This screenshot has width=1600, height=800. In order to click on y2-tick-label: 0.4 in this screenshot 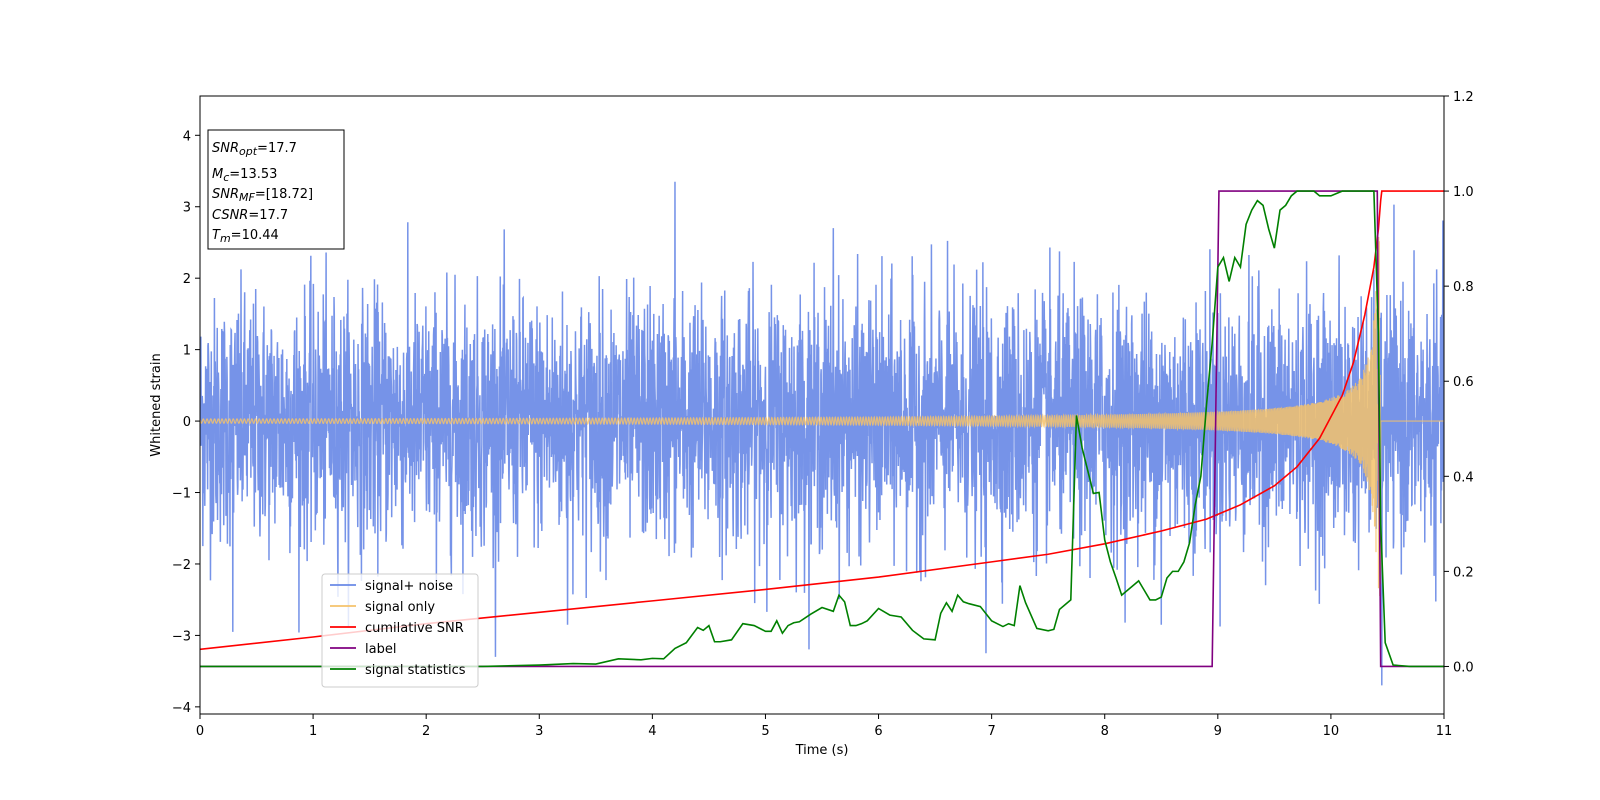, I will do `click(1463, 477)`.